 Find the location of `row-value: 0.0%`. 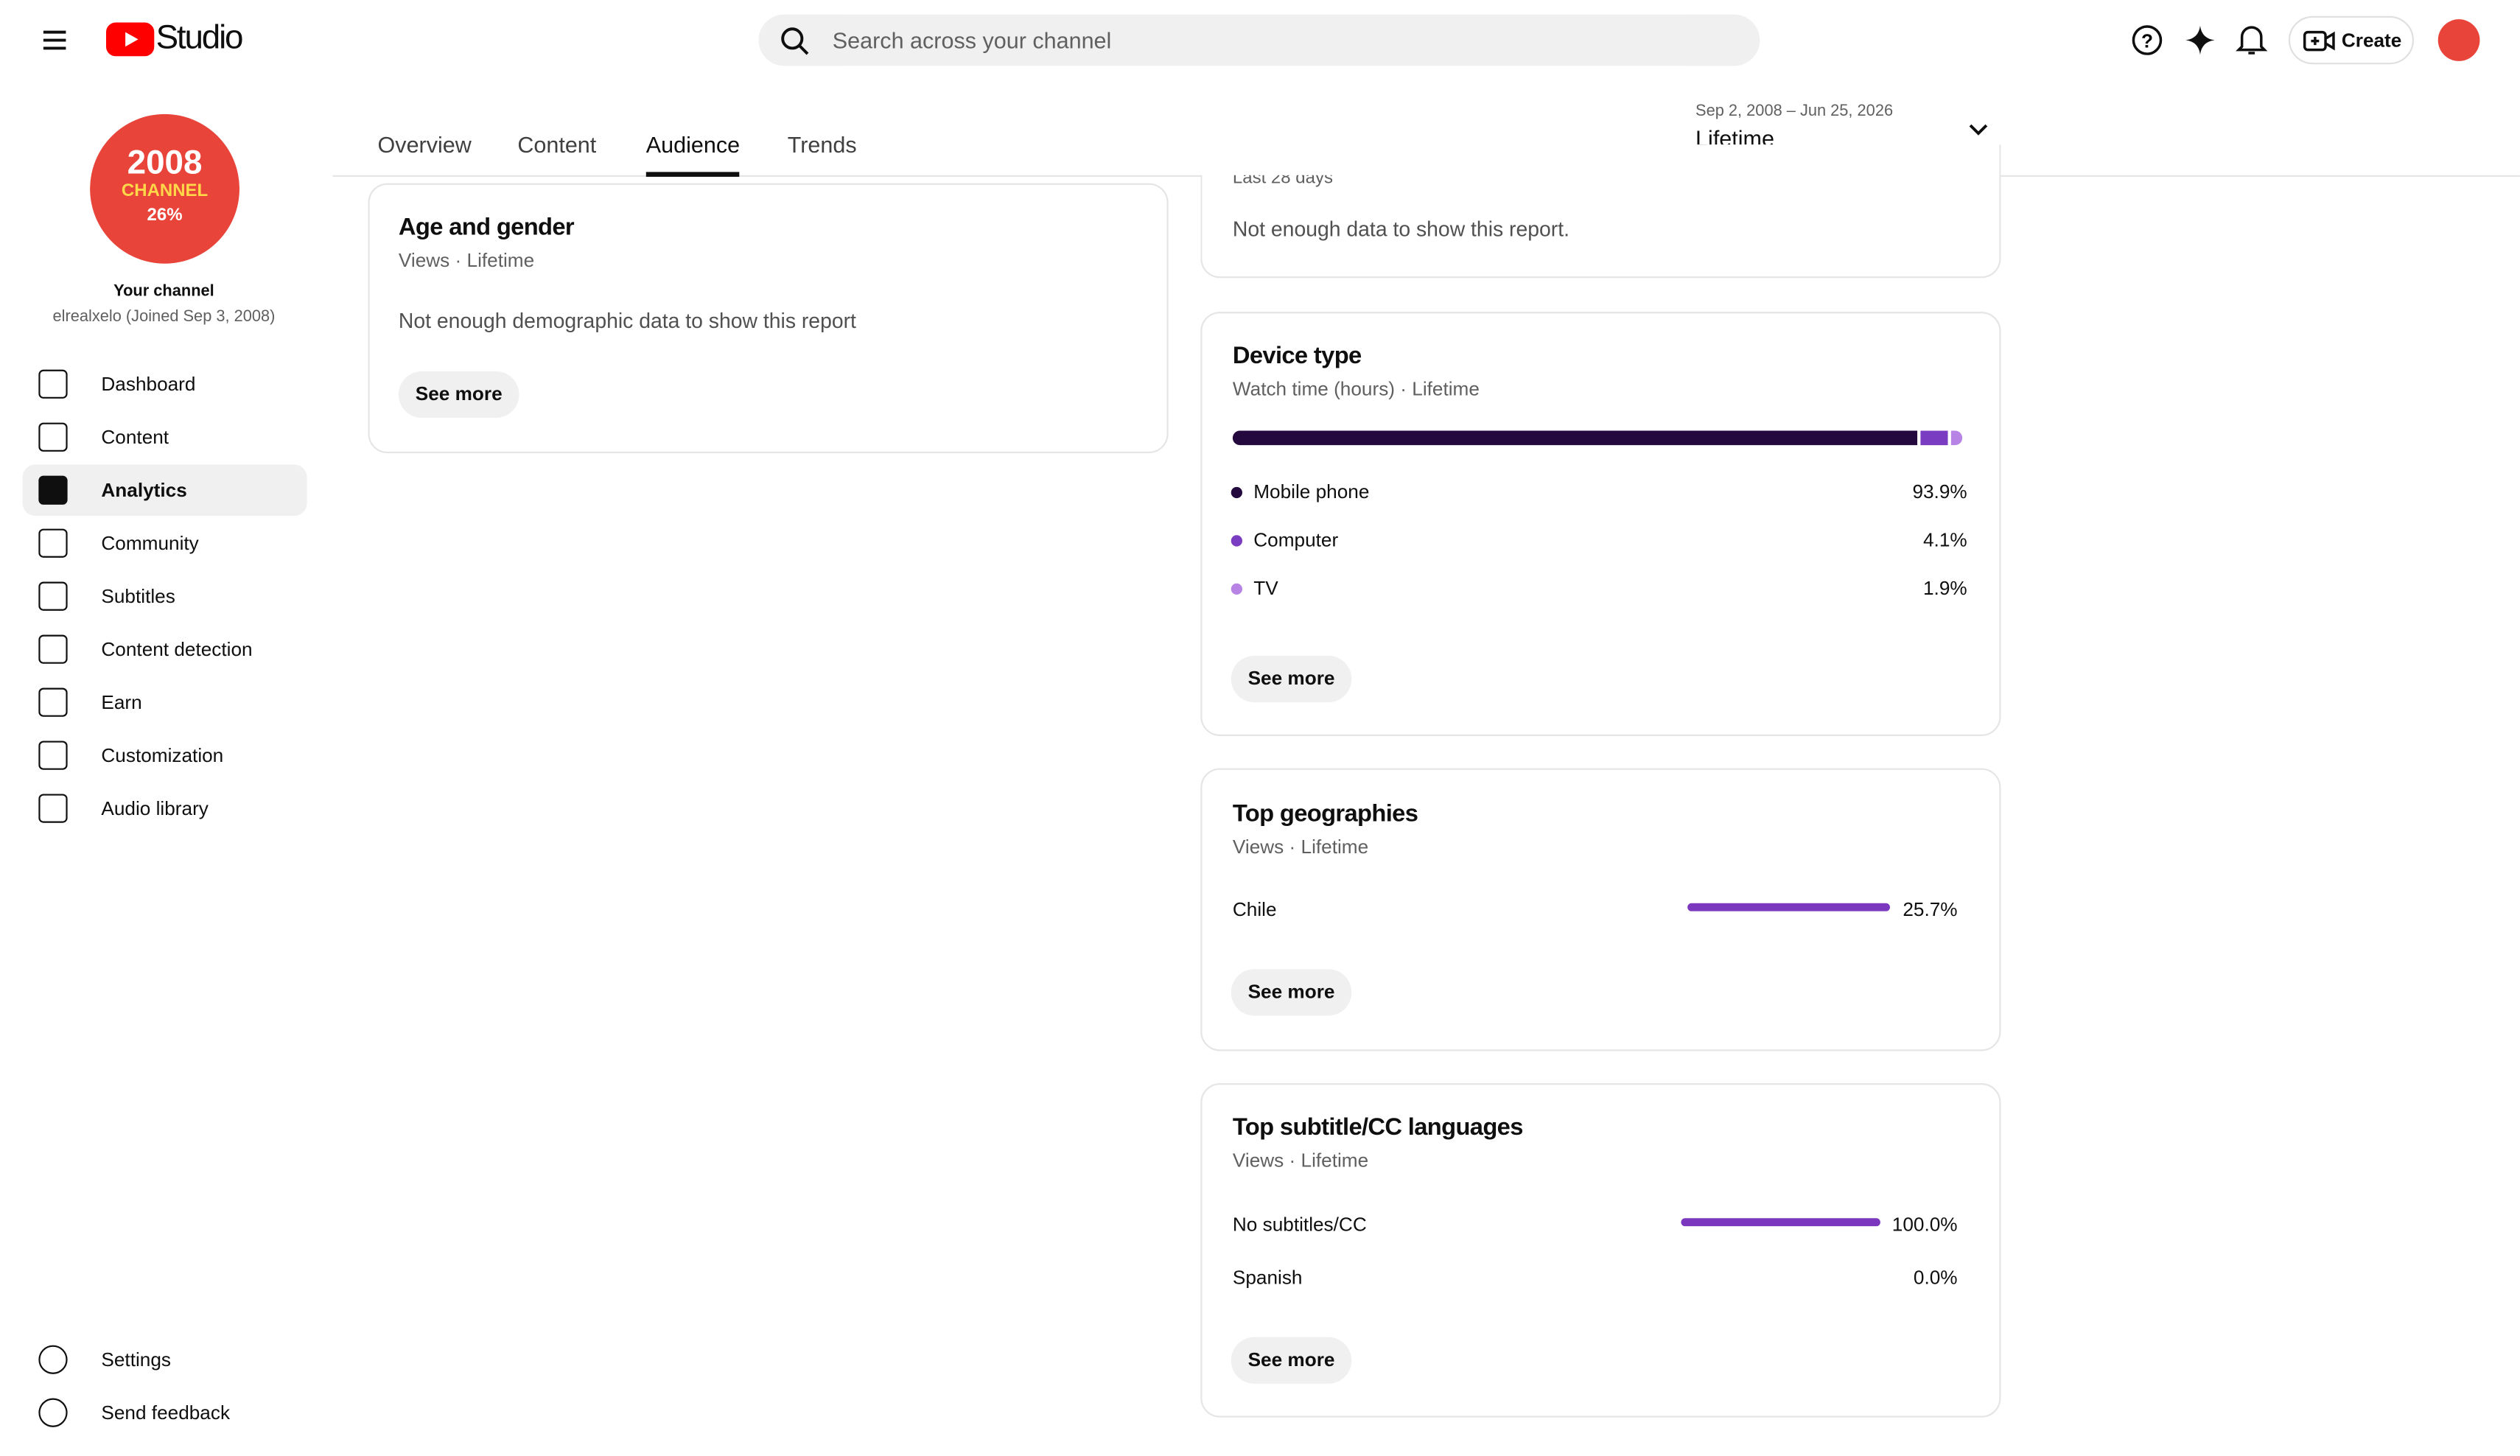

row-value: 0.0% is located at coordinates (1935, 1277).